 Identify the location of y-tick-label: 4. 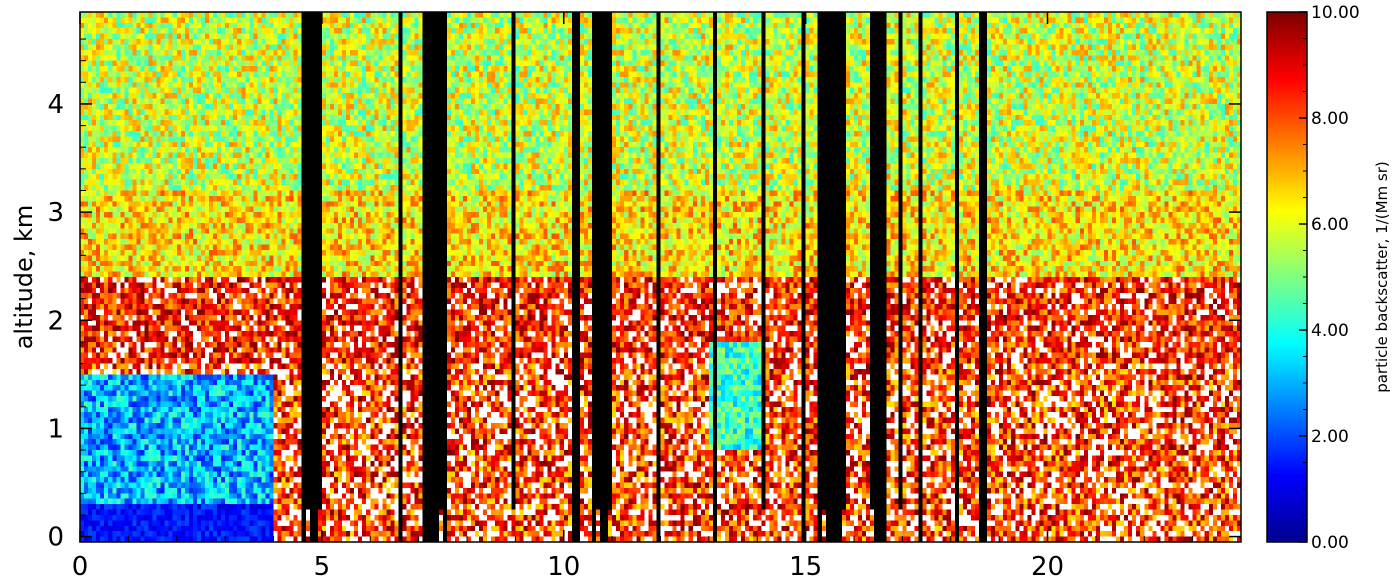
(55, 105).